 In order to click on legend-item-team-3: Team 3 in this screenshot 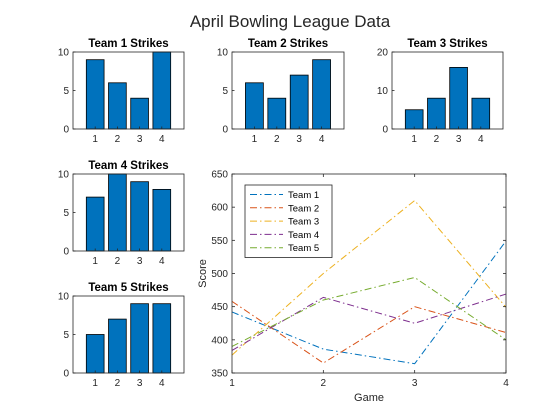, I will do `click(284, 222)`.